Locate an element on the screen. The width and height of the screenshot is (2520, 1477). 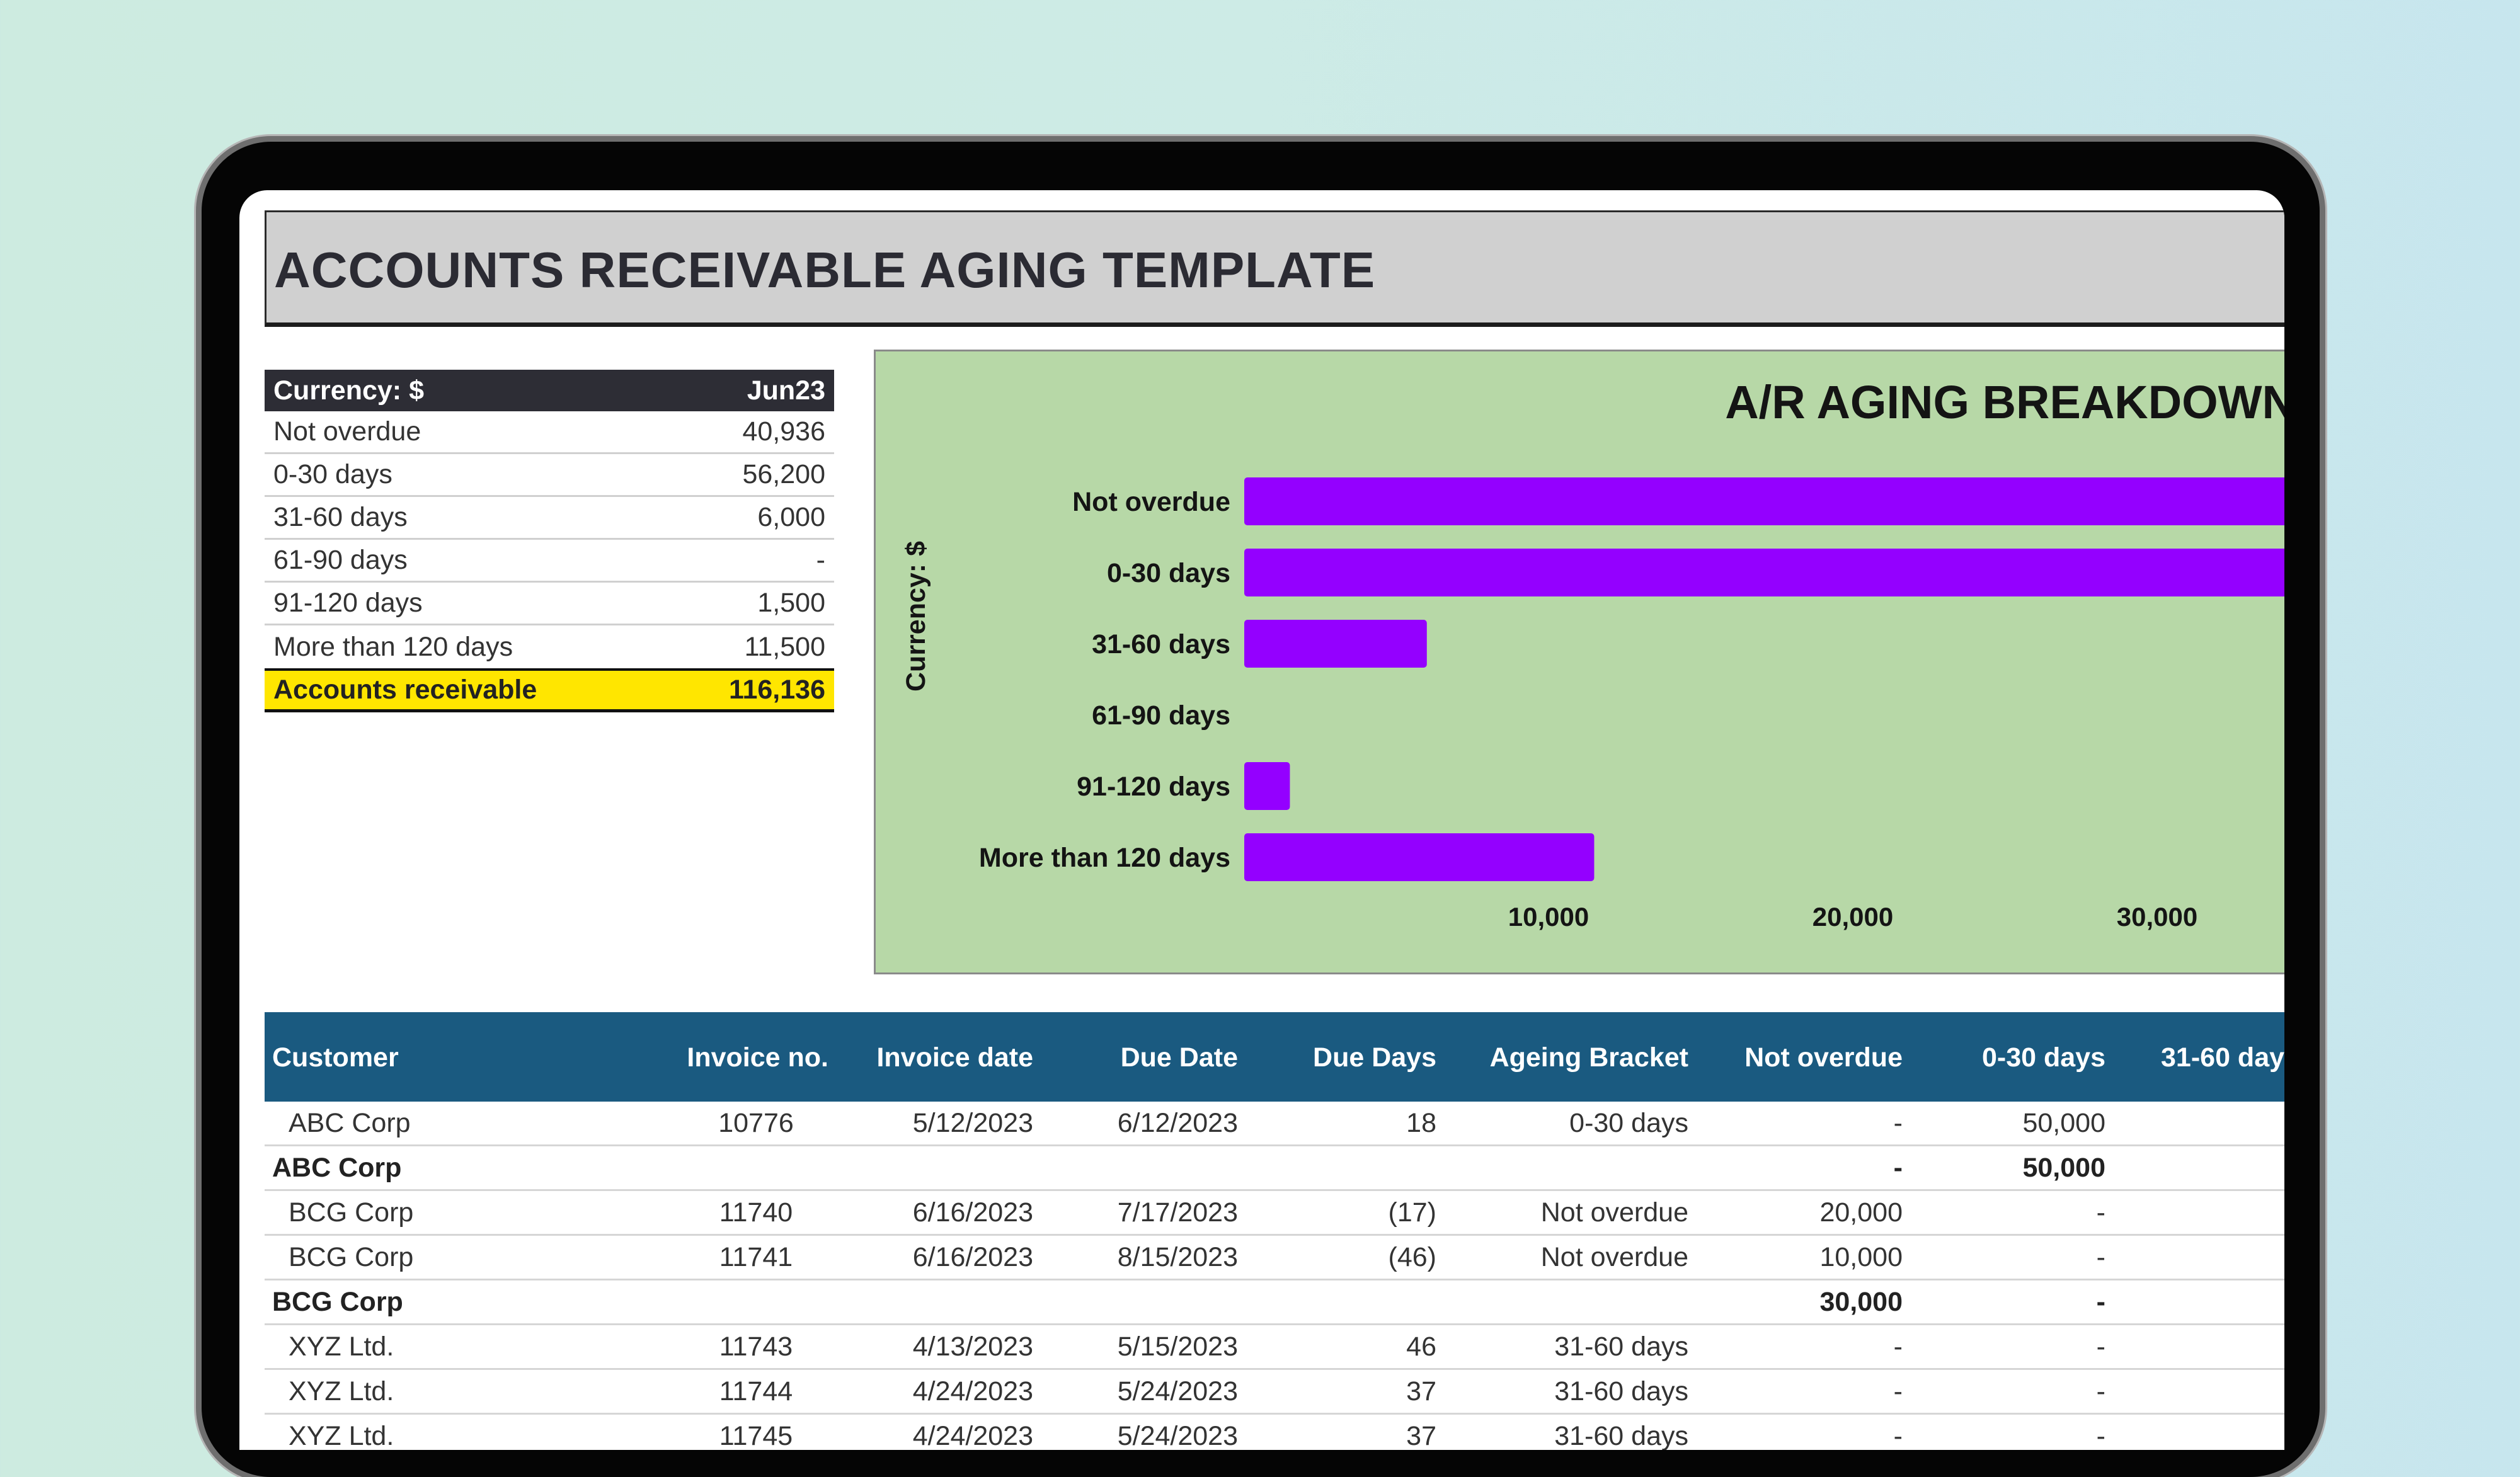
cell-due-days: 46 is located at coordinates (1421, 1347).